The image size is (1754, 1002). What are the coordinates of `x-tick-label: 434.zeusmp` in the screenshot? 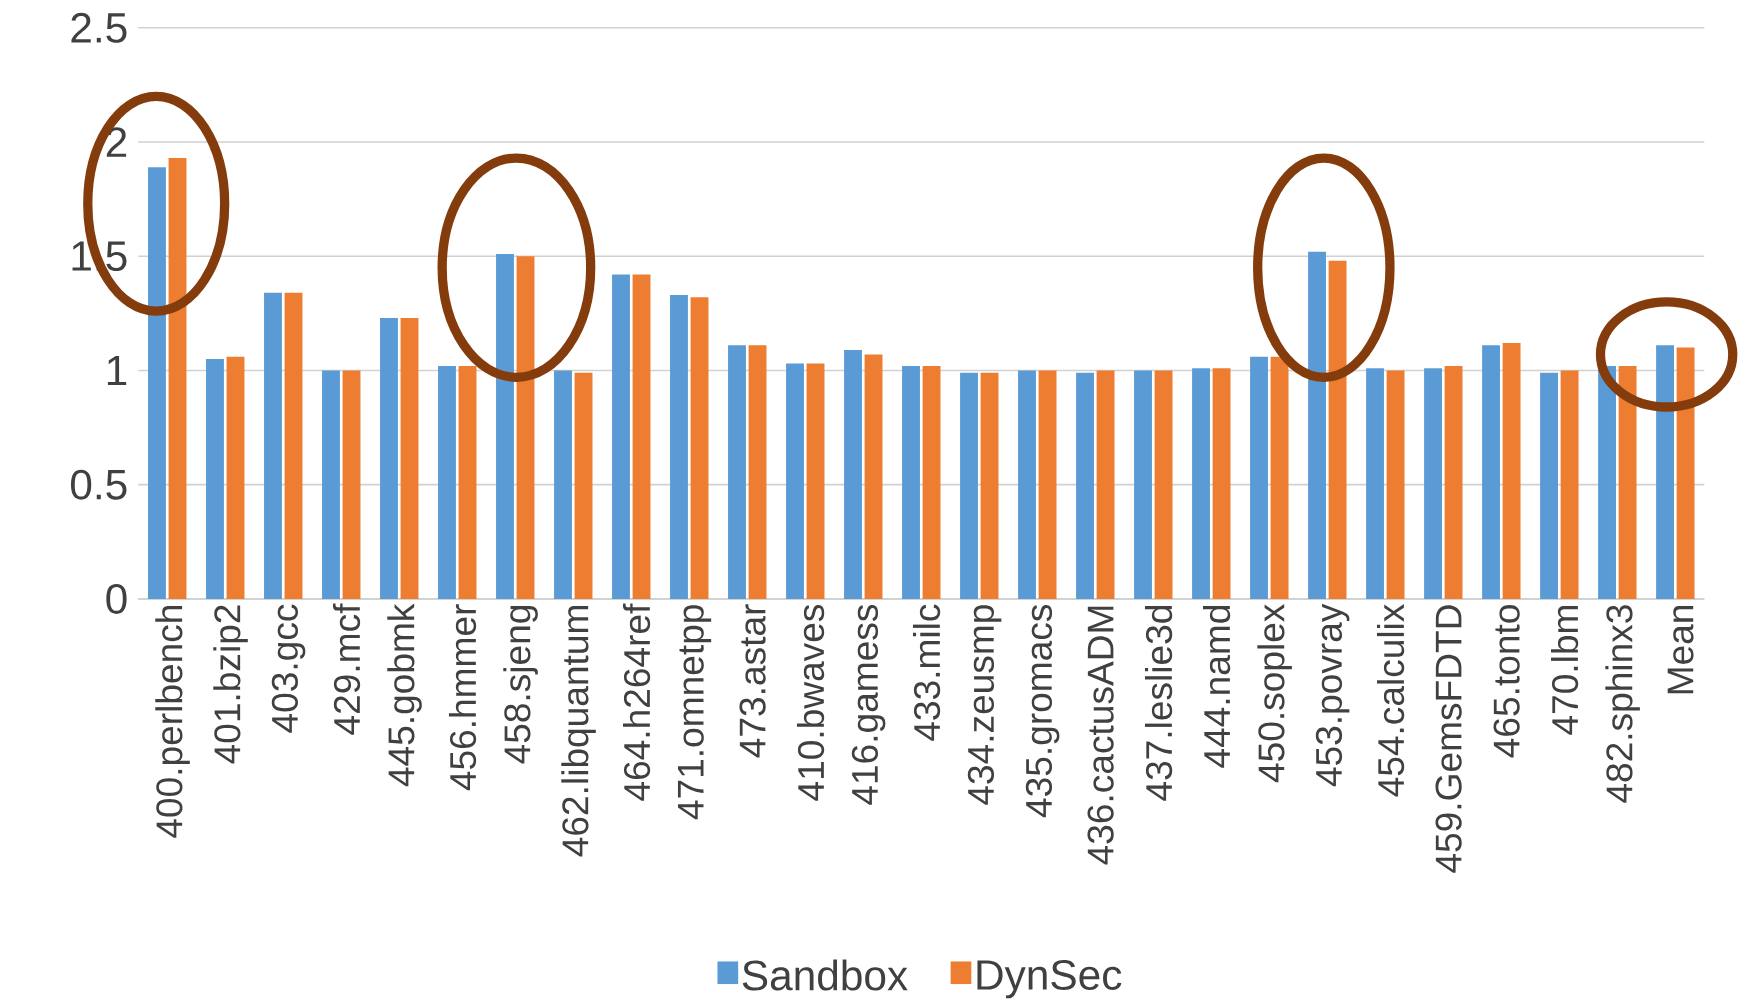 It's located at (984, 705).